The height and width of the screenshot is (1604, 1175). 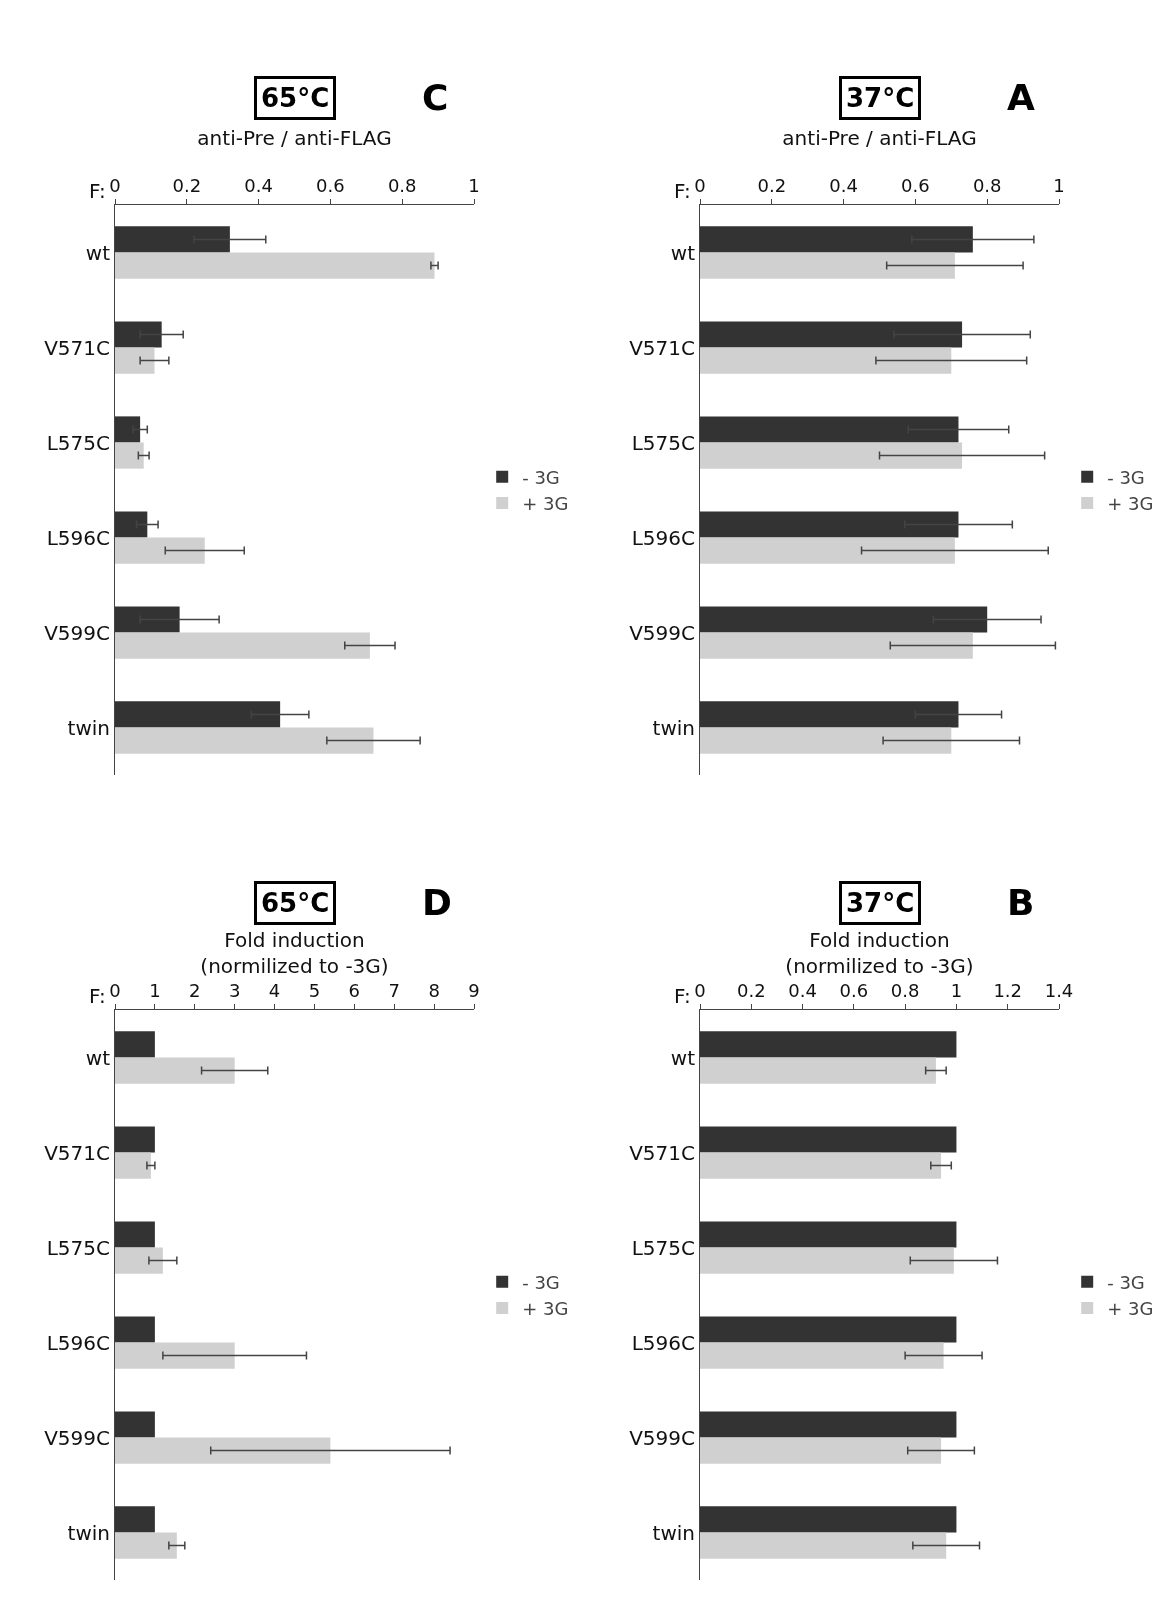 What do you see at coordinates (394, 990) in the screenshot?
I see `x-tick-label: 7` at bounding box center [394, 990].